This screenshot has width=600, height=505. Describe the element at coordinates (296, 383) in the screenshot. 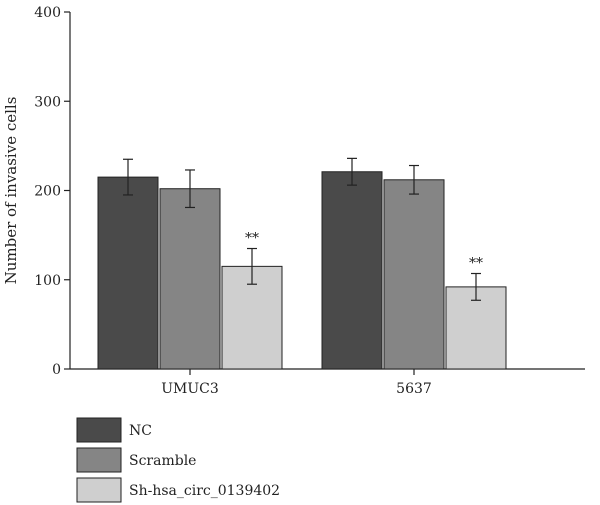

I see `x-ticks: UMUC3 5637` at that location.